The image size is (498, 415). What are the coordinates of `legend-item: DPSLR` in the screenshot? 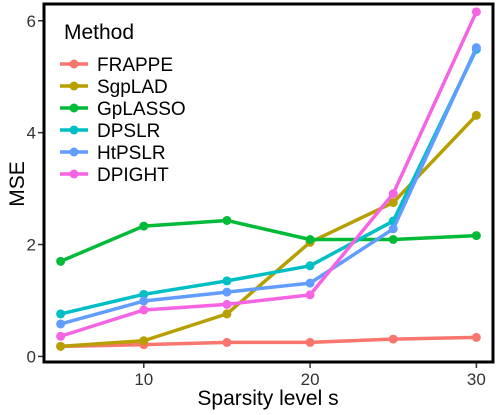 It's located at (110, 131).